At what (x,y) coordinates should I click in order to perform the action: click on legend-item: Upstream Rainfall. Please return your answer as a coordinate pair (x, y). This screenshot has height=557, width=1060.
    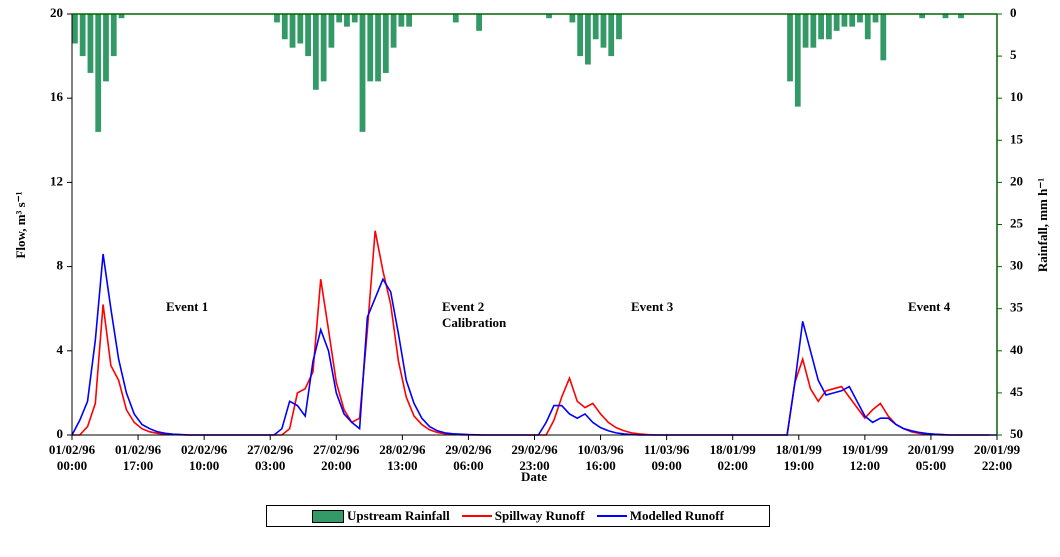
    Looking at the image, I should click on (381, 516).